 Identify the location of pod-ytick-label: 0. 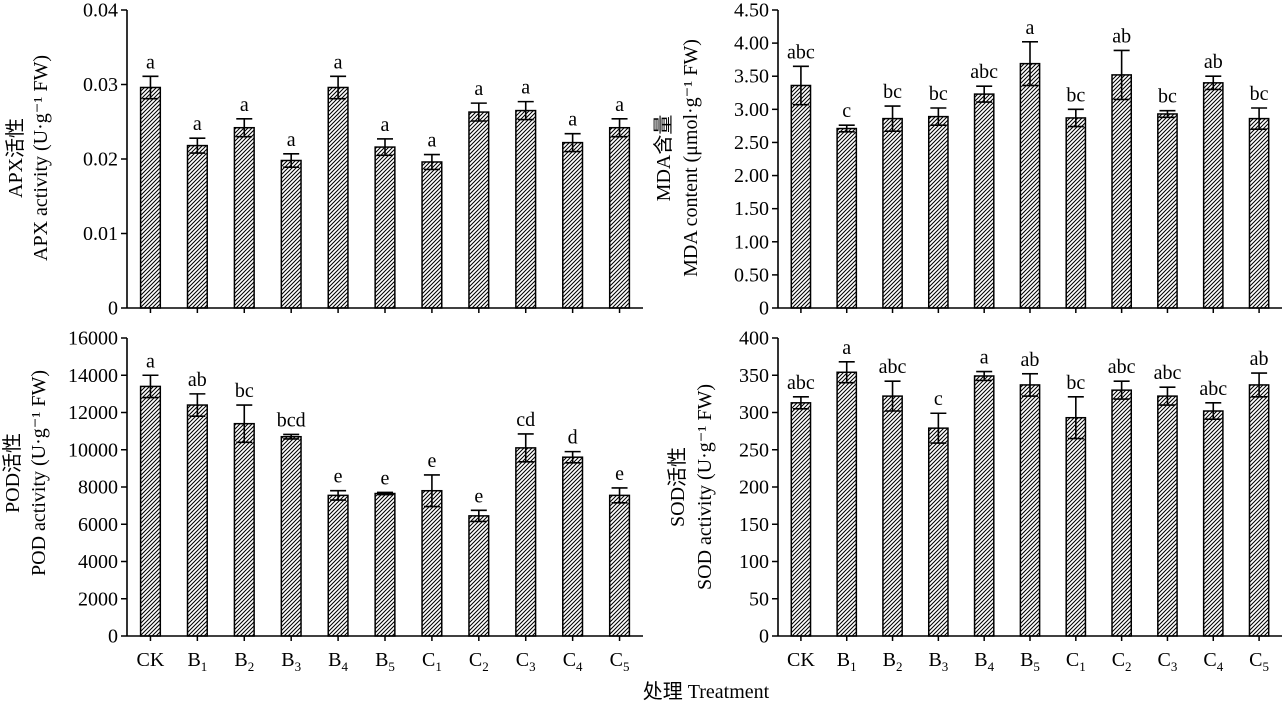
(113, 637).